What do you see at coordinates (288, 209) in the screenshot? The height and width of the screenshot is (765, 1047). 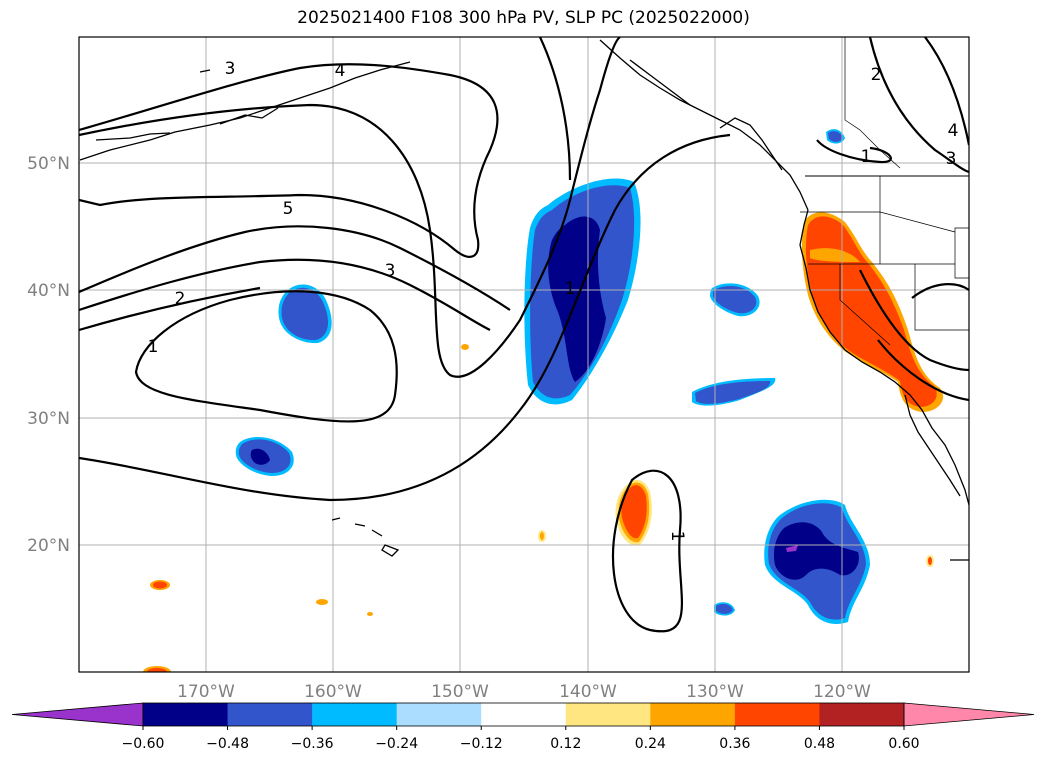 I see `contour-label-5: 5` at bounding box center [288, 209].